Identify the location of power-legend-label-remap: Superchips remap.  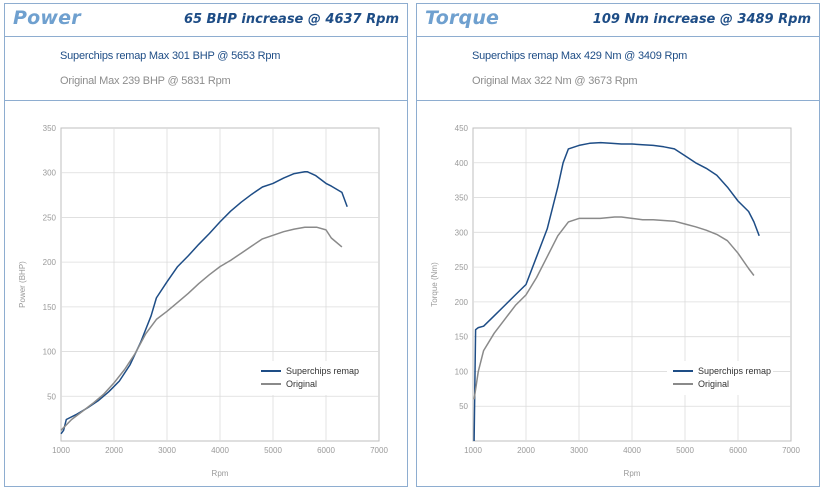
(322, 371).